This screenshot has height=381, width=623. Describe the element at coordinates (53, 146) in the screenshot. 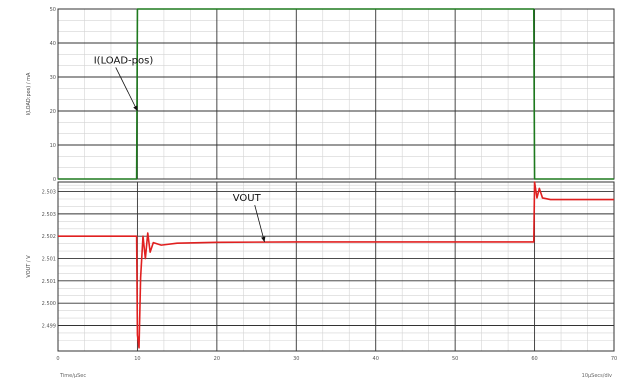

I see `y-tick-label: 10` at that location.